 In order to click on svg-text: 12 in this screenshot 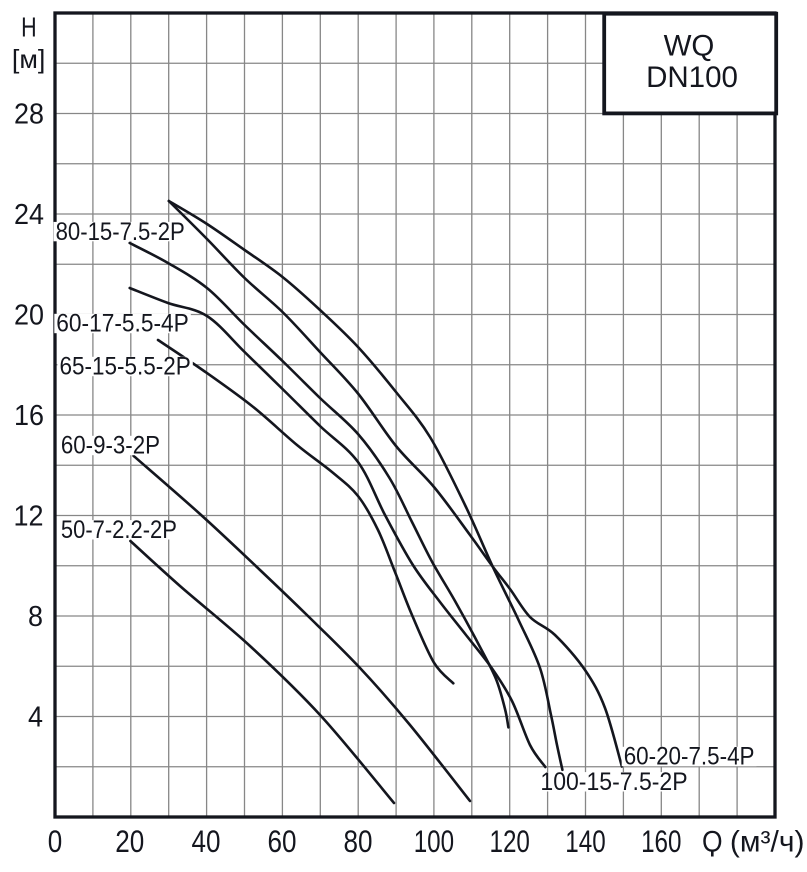, I will do `click(29, 517)`.